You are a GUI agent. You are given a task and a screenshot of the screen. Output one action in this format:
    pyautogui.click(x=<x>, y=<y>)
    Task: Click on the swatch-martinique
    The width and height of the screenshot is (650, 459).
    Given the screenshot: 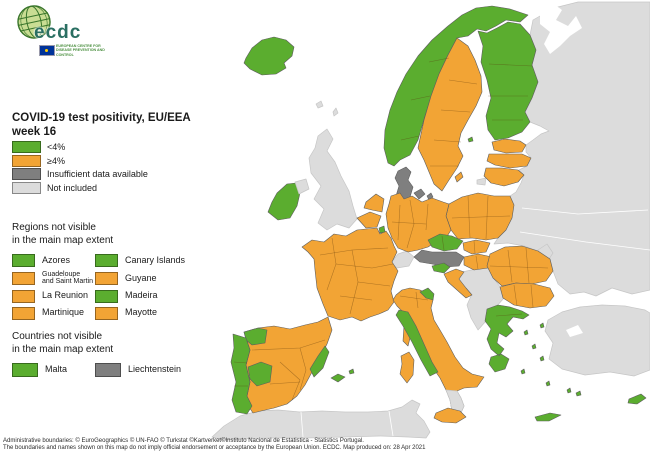 What is the action you would take?
    pyautogui.click(x=23, y=313)
    